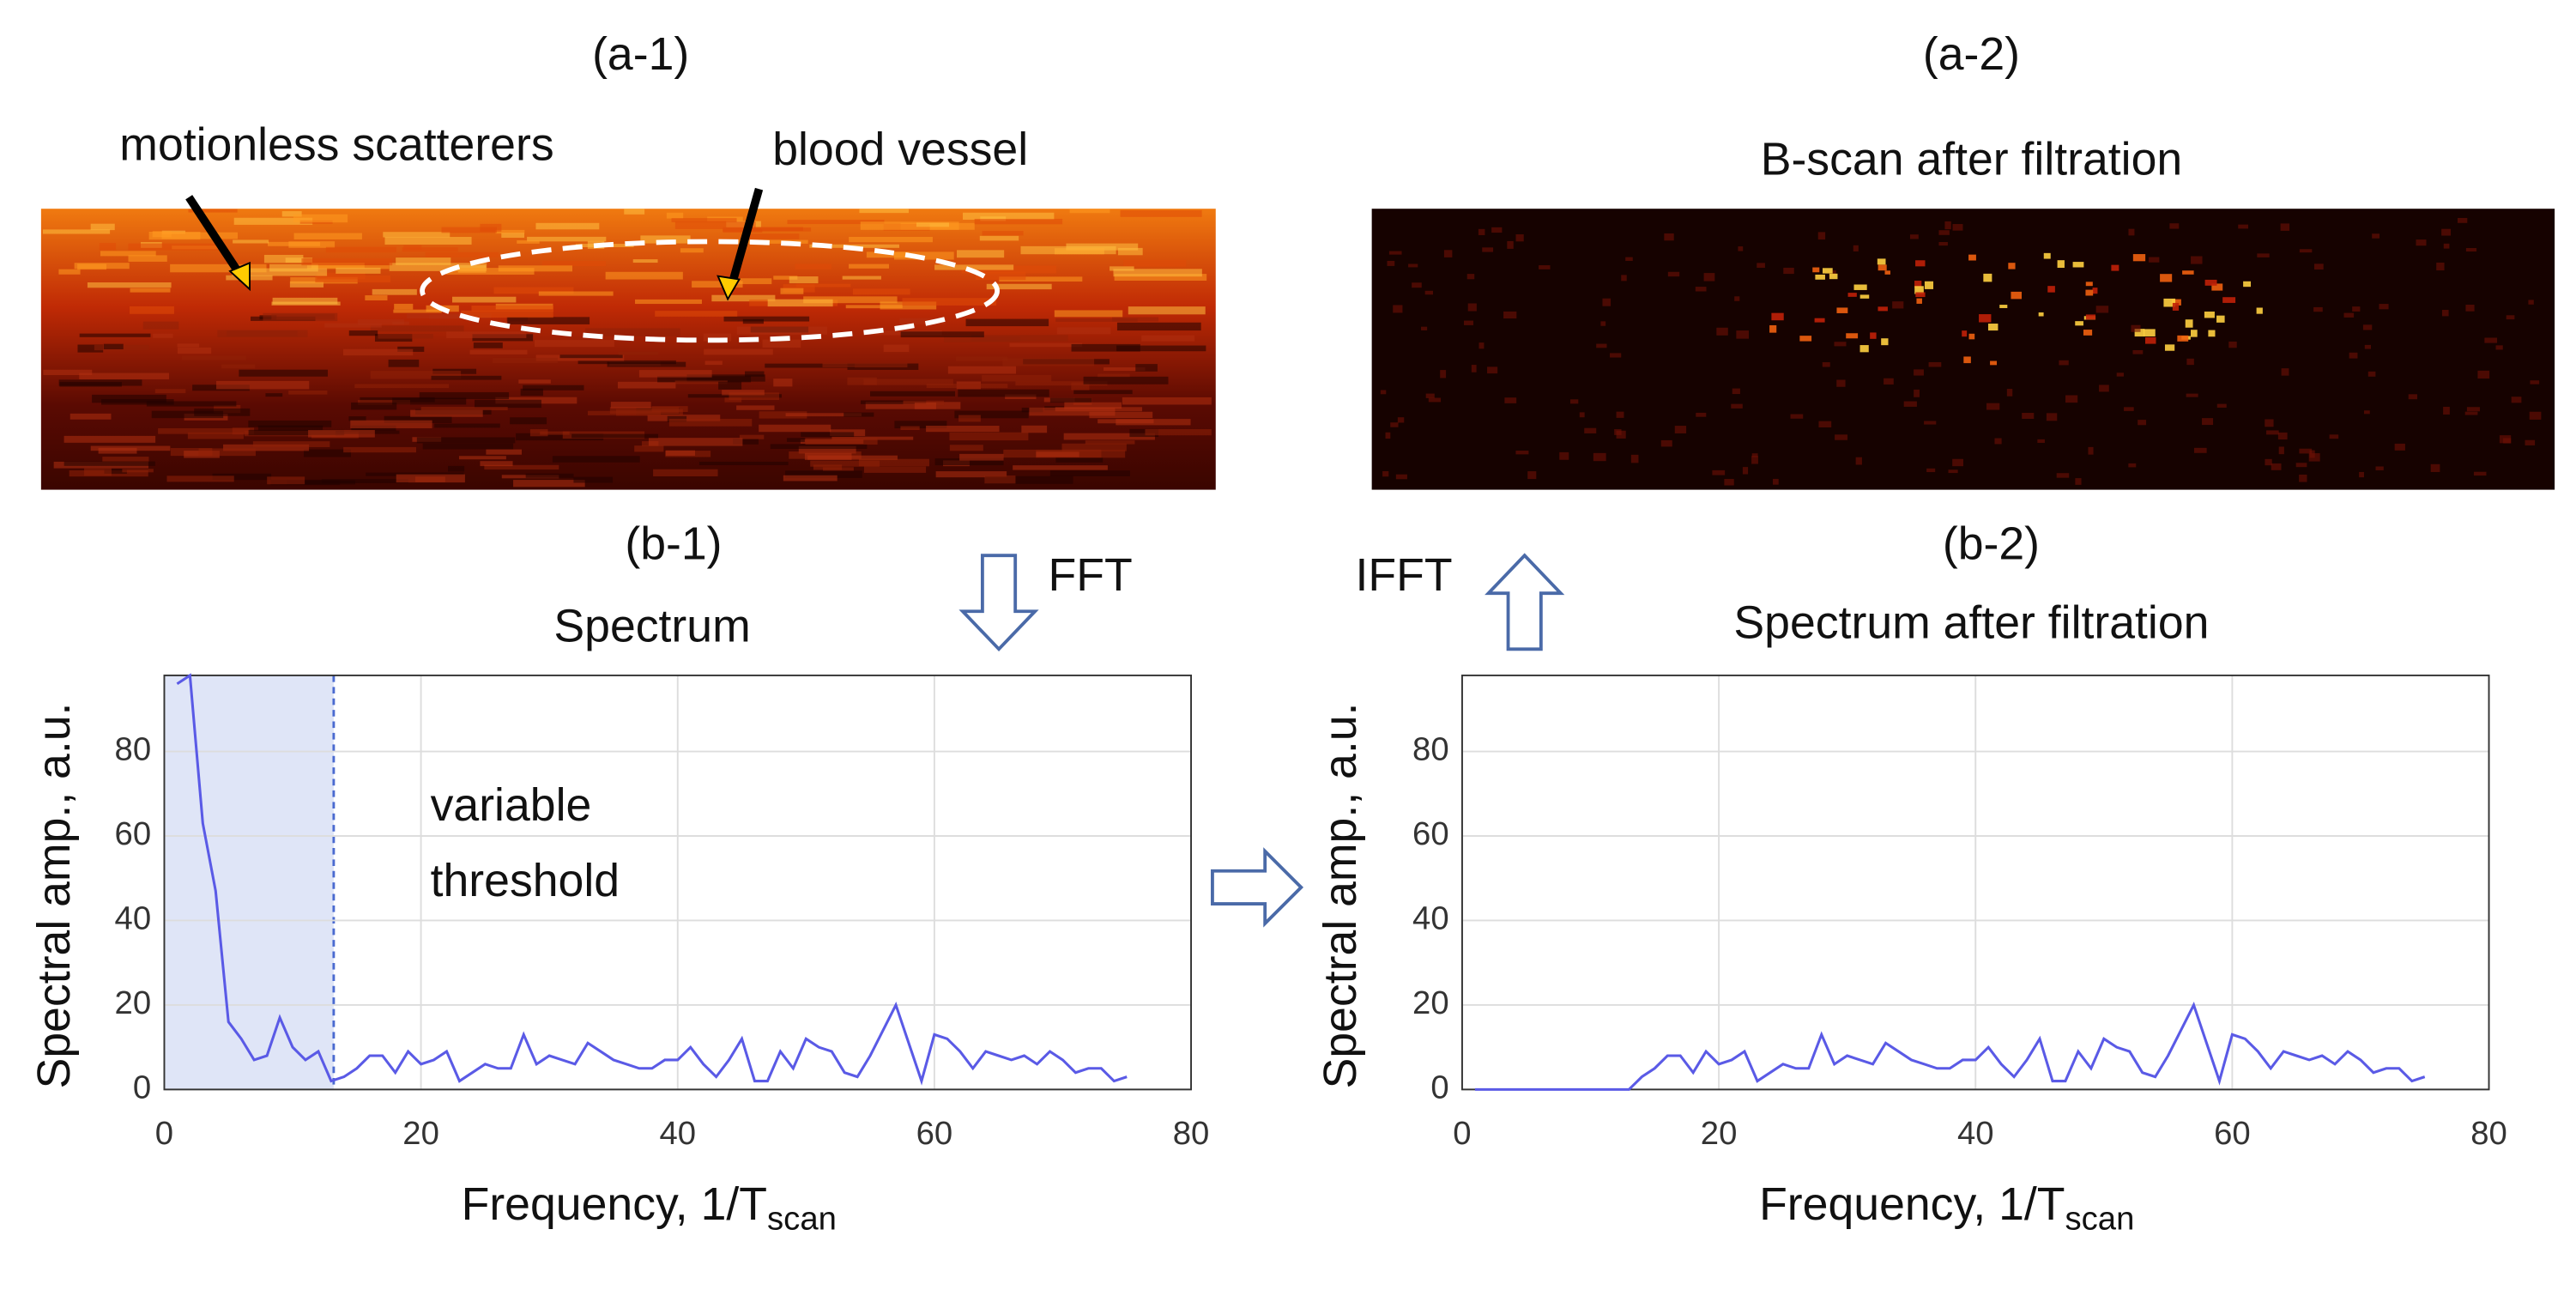 The image size is (2576, 1290). I want to click on x-tick-label: 40, so click(677, 1133).